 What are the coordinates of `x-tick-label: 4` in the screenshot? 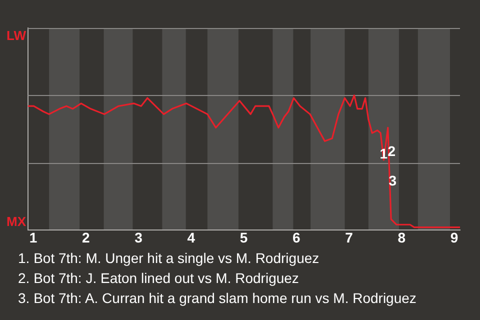 It's located at (191, 237).